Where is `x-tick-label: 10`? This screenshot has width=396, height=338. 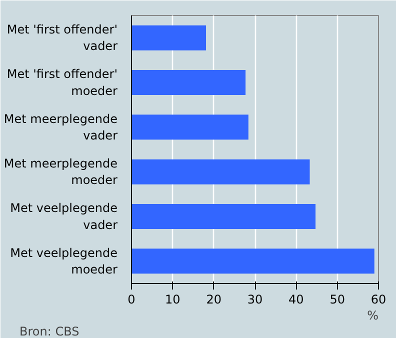 x-tick-label: 10 is located at coordinates (172, 299).